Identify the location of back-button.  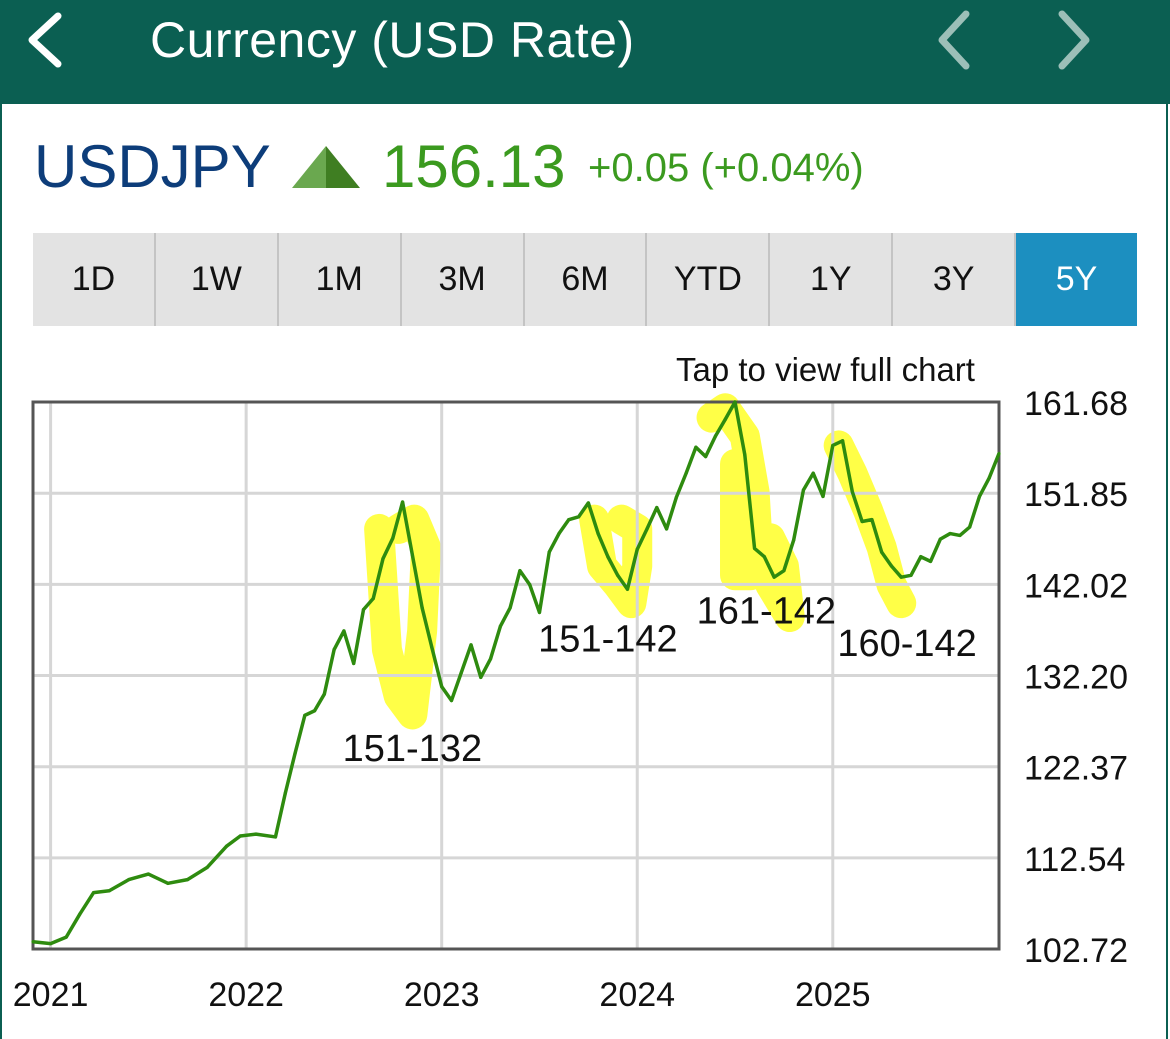
(47, 40).